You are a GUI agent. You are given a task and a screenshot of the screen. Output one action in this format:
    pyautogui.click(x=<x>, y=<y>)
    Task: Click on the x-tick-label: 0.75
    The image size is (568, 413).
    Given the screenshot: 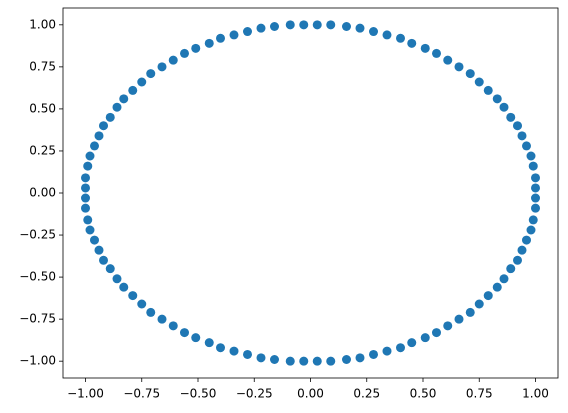 What is the action you would take?
    pyautogui.click(x=479, y=394)
    